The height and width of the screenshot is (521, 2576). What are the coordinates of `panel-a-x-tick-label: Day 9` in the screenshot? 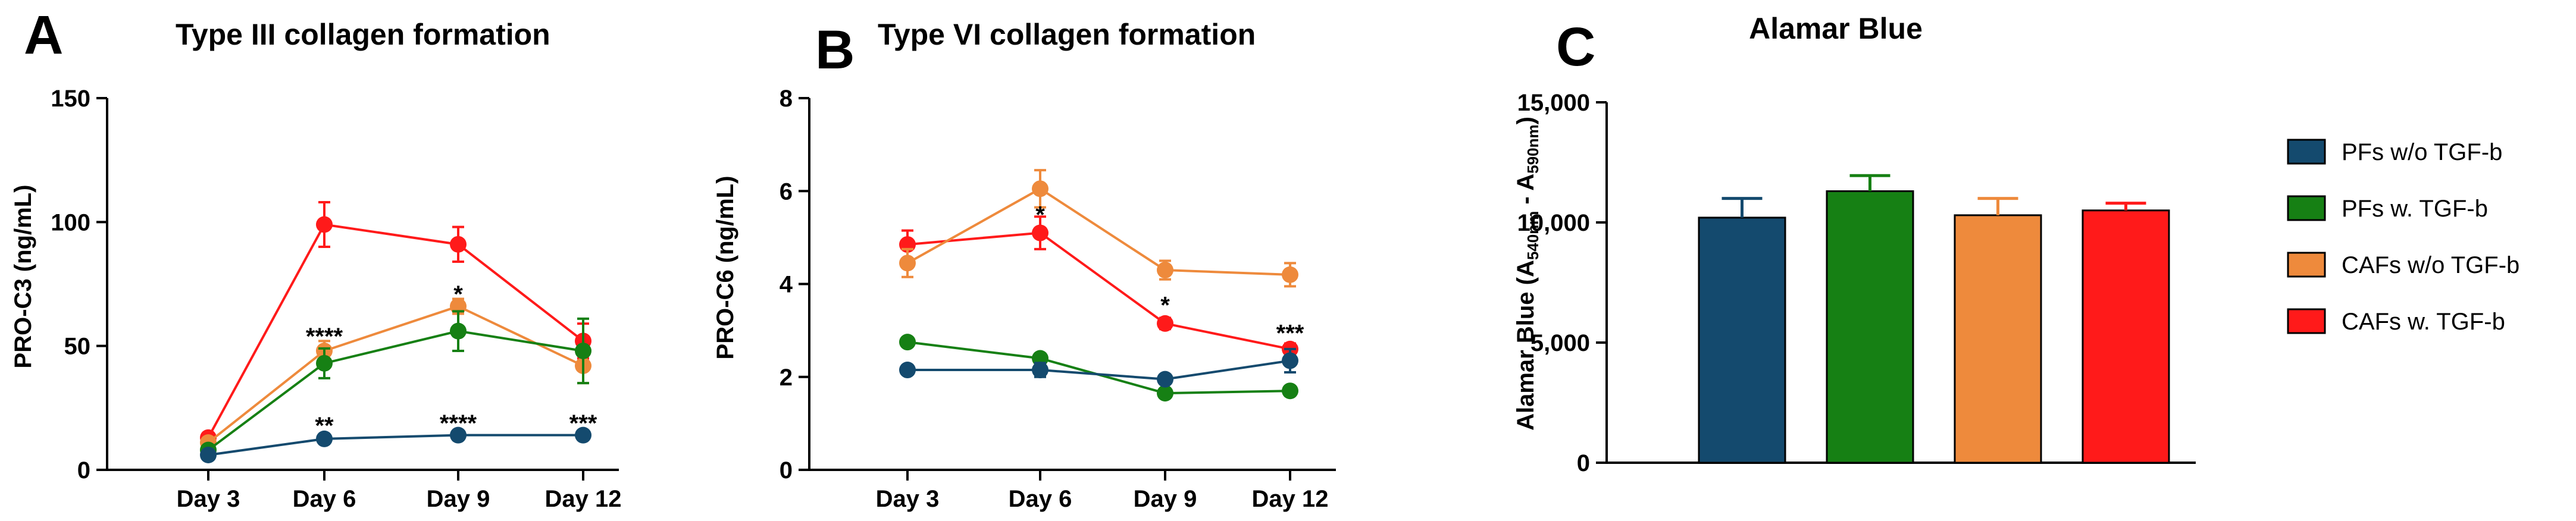 It's located at (458, 499).